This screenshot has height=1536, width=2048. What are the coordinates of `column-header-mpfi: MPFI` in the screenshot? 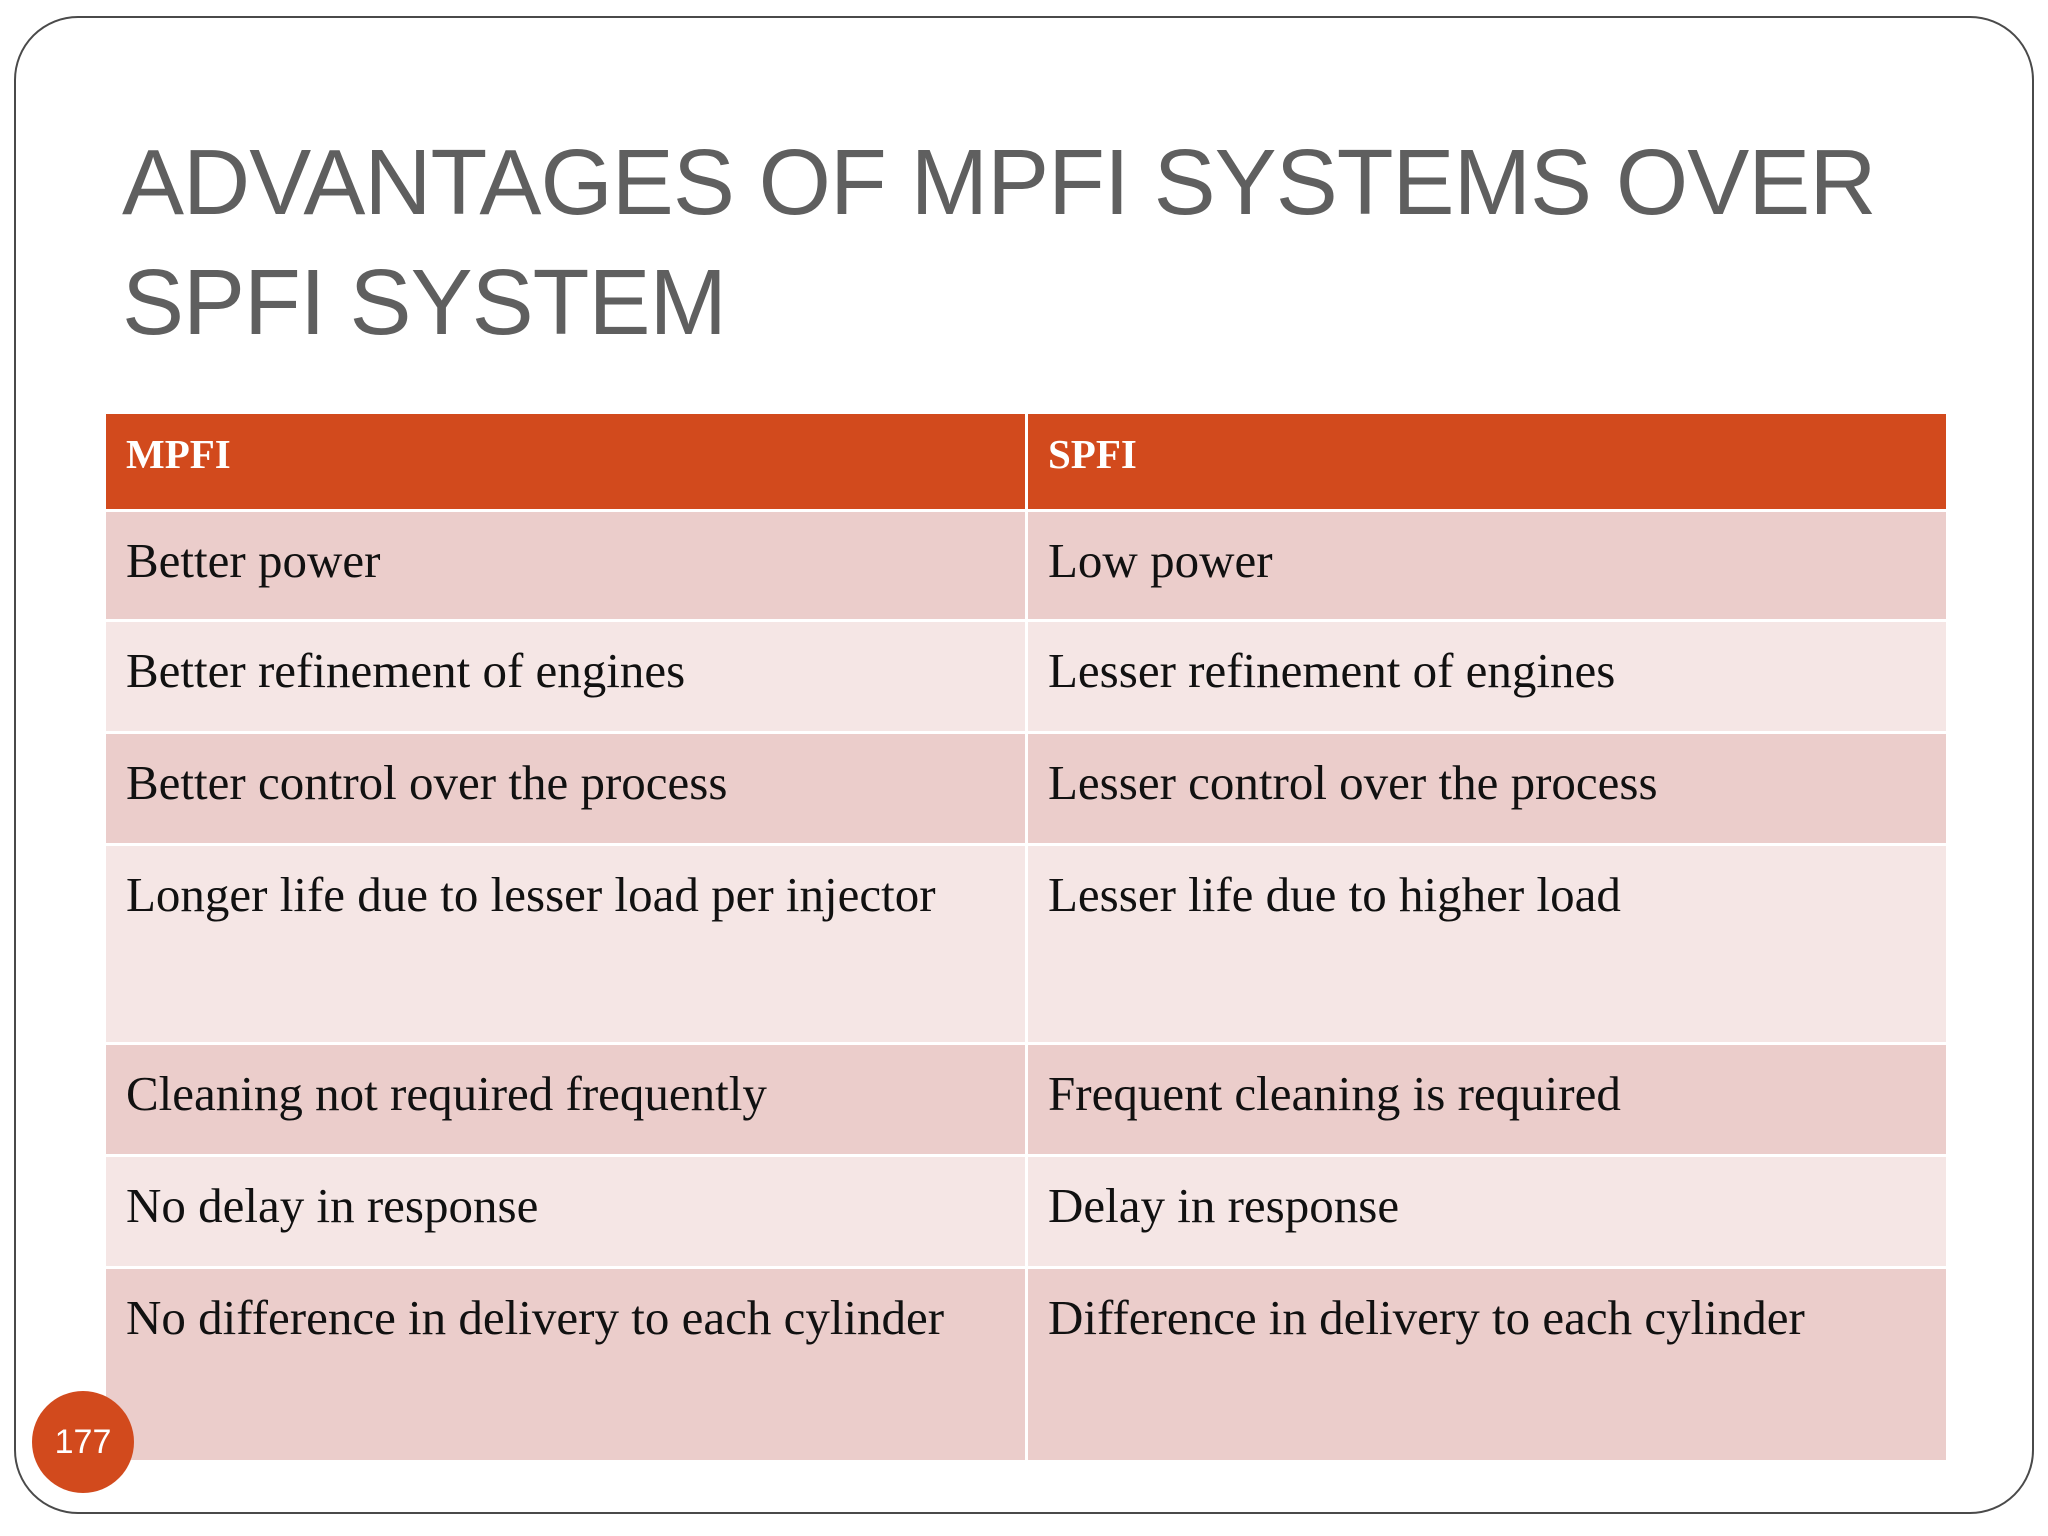 It's located at (565, 461).